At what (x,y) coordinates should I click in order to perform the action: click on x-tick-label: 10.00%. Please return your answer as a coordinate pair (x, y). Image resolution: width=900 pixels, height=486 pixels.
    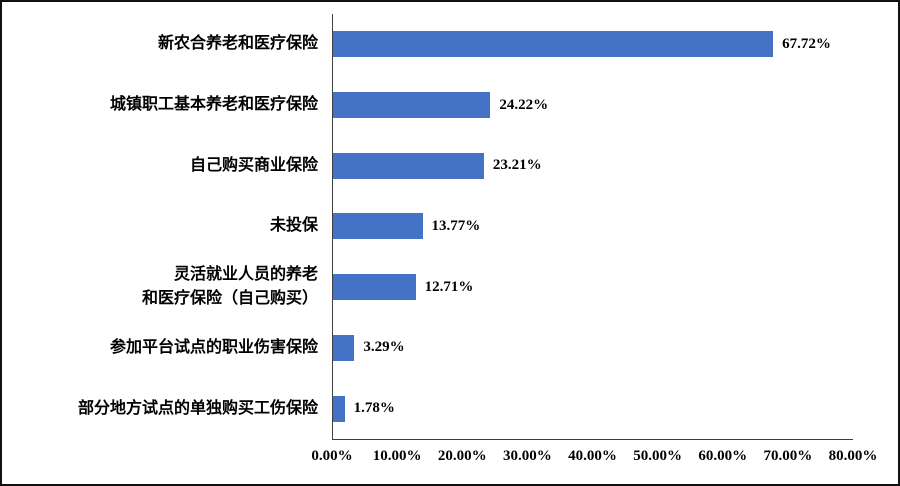
    Looking at the image, I should click on (397, 456).